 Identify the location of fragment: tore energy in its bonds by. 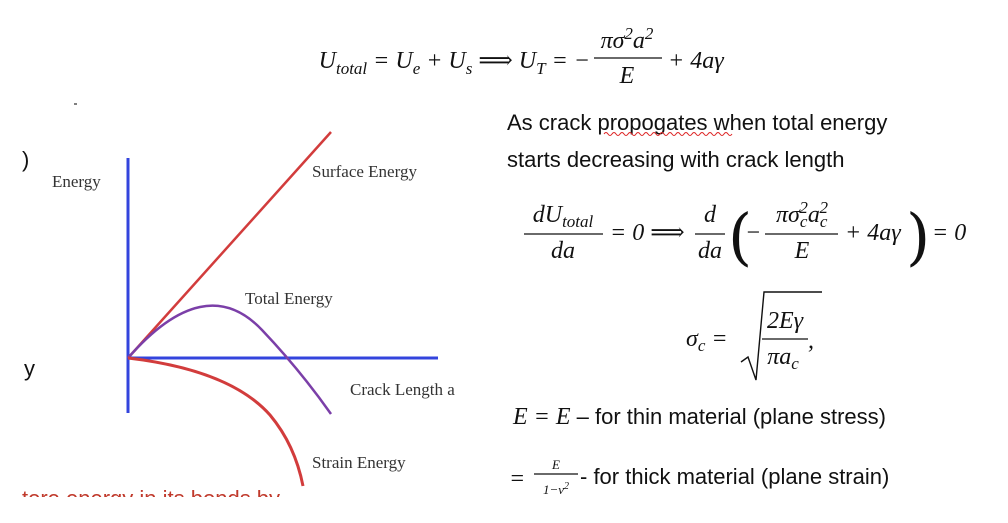
(151, 498).